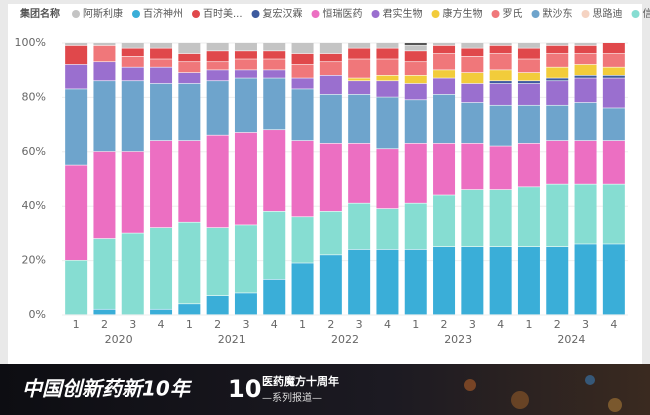 This screenshot has width=650, height=415. What do you see at coordinates (513, 14) in the screenshot?
I see `legend-label: 罗氏` at bounding box center [513, 14].